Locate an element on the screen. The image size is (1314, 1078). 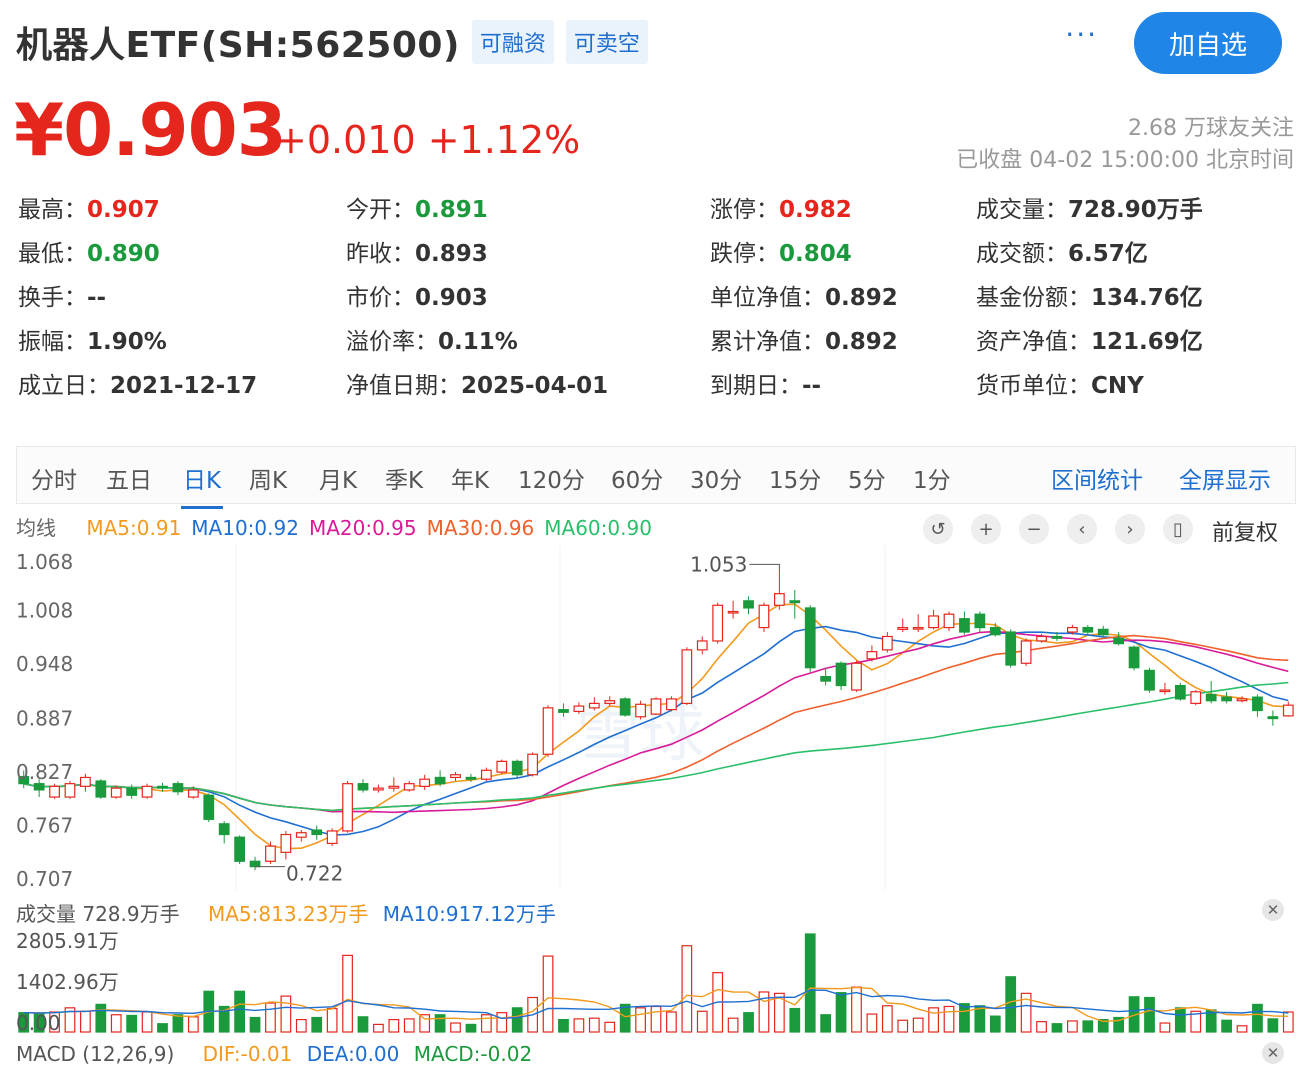
tab-1: 五日 is located at coordinates (129, 481).